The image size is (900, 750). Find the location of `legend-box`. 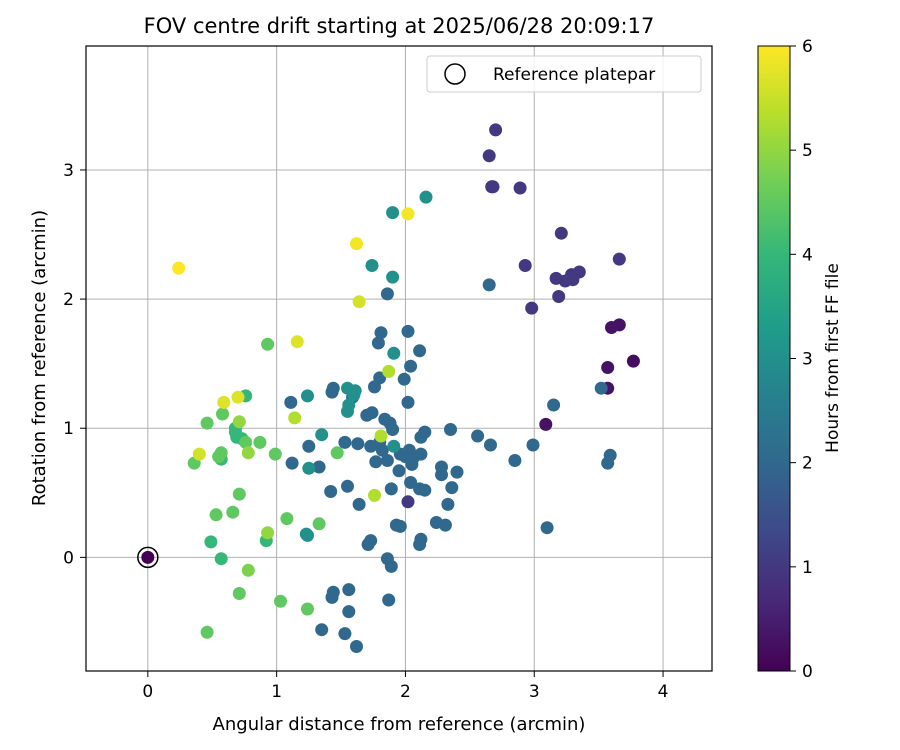

legend-box is located at coordinates (564, 74).